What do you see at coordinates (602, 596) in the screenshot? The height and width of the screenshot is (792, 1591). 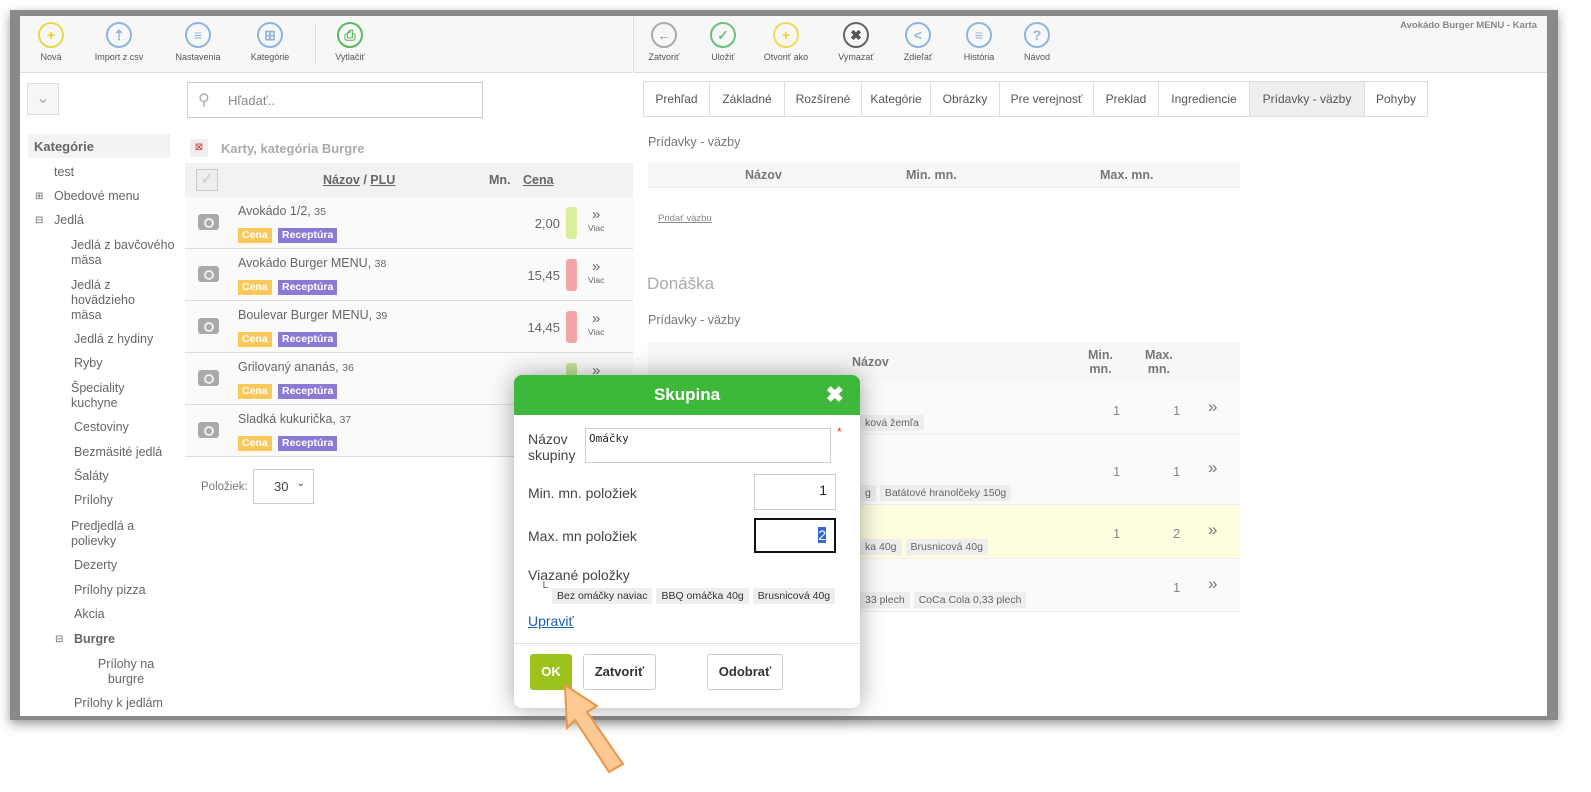 I see `linked-item: Bez omáčky naviac` at bounding box center [602, 596].